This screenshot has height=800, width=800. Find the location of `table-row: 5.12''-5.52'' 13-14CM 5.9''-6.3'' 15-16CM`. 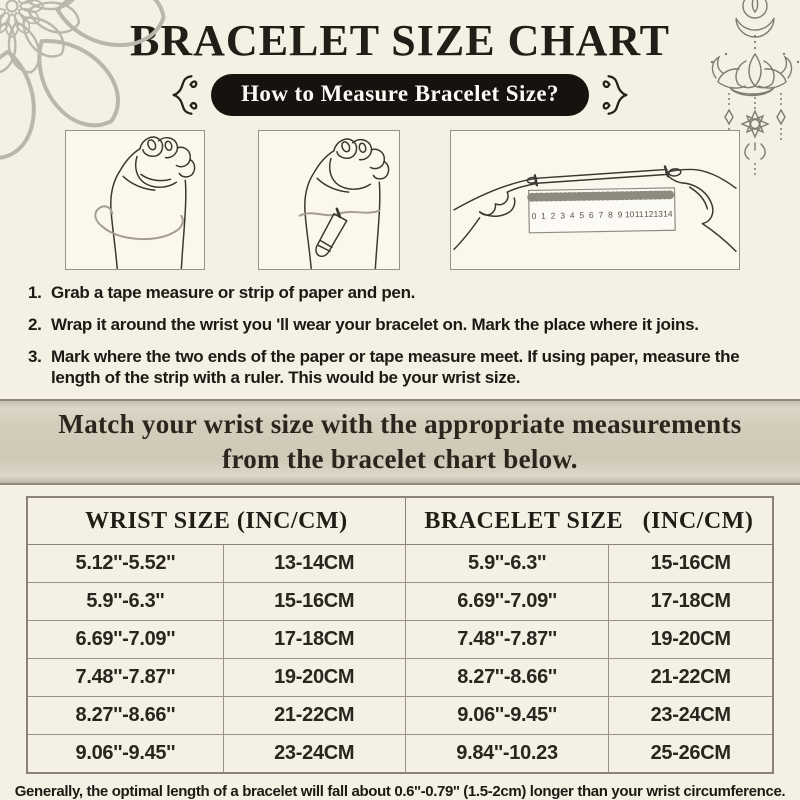

table-row: 5.12''-5.52'' 13-14CM 5.9''-6.3'' 15-16CM is located at coordinates (400, 563).